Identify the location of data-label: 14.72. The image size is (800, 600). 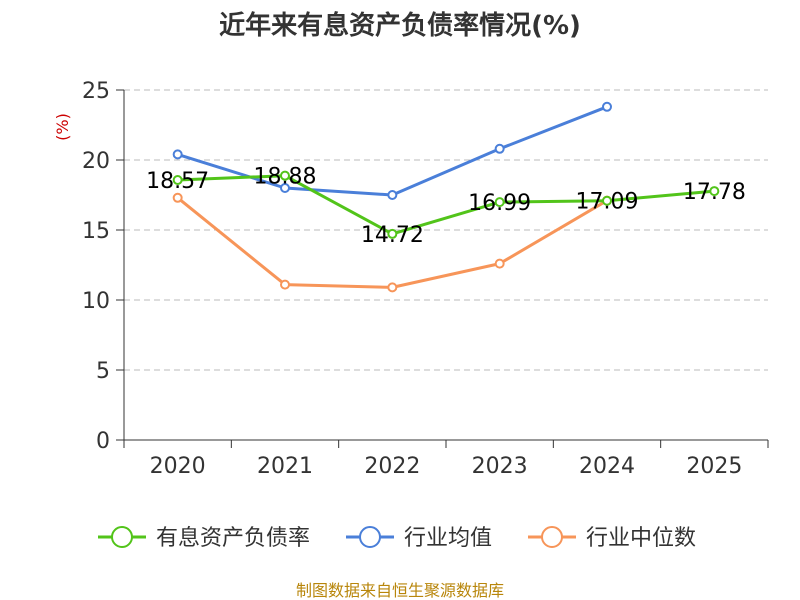
(392, 235).